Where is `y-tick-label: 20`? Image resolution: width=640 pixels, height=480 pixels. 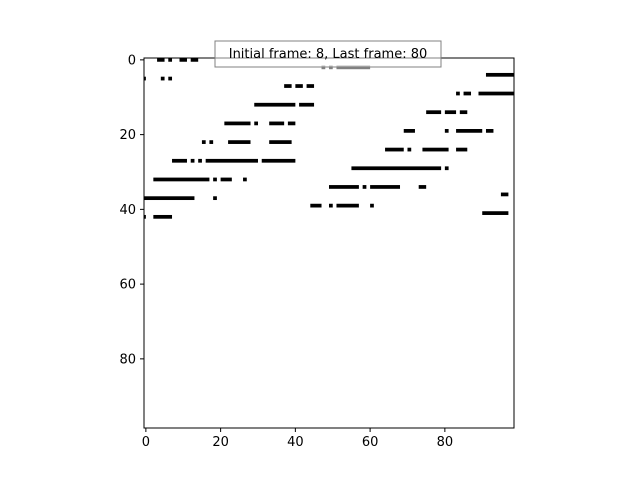 y-tick-label: 20 is located at coordinates (127, 135).